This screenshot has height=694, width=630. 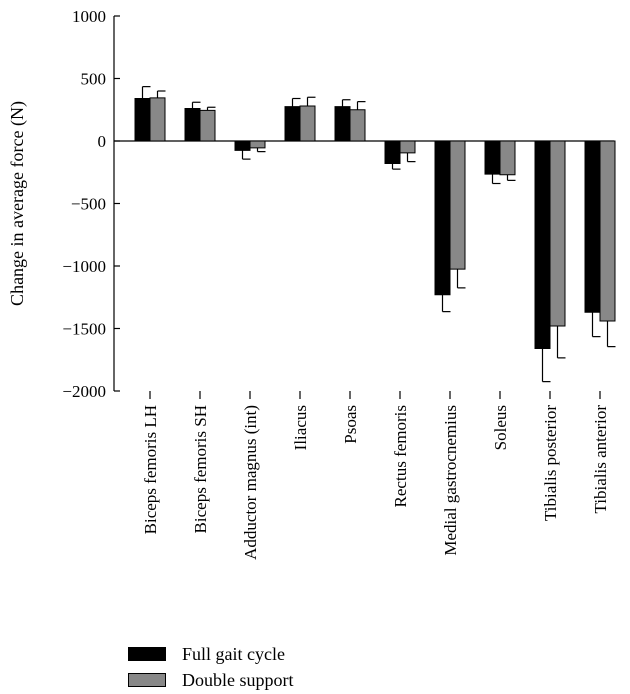 I want to click on y-tick-label: 0, so click(x=102, y=141).